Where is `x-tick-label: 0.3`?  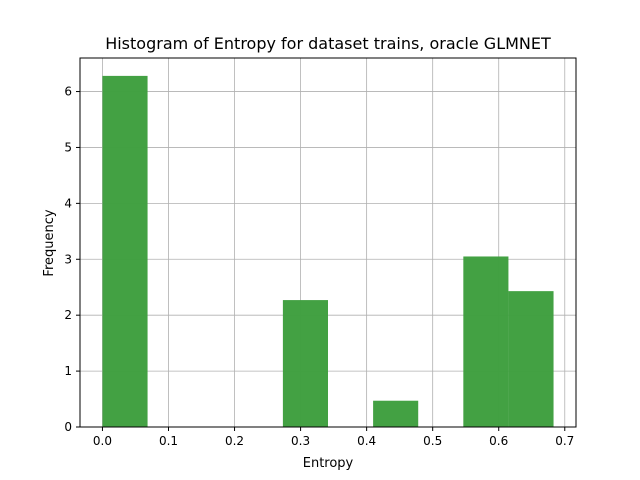
x-tick-label: 0.3 is located at coordinates (300, 441).